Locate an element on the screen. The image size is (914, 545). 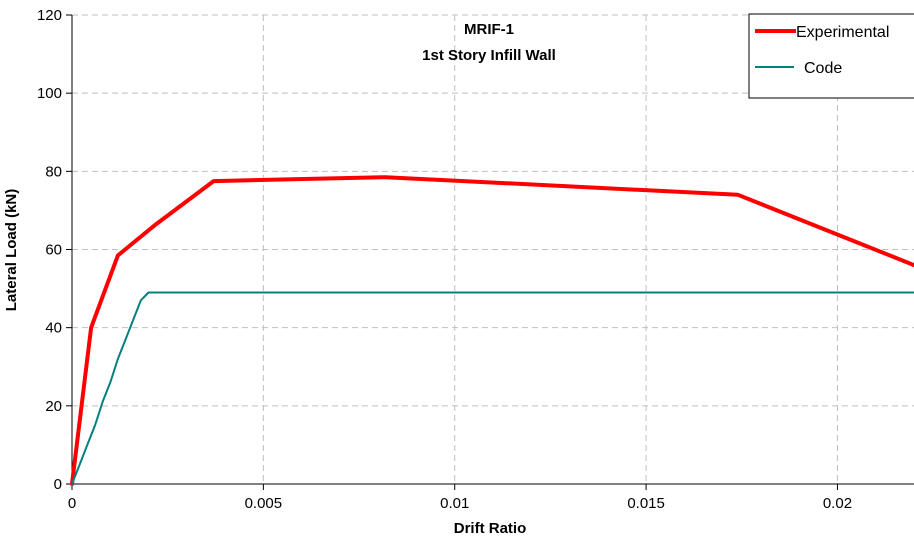
legend: Experimental Code is located at coordinates (831, 56).